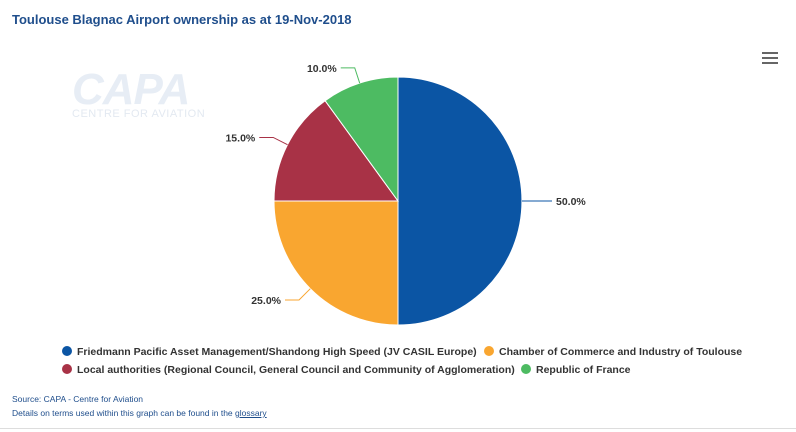 This screenshot has width=796, height=432. I want to click on data-label: 25.0%, so click(266, 301).